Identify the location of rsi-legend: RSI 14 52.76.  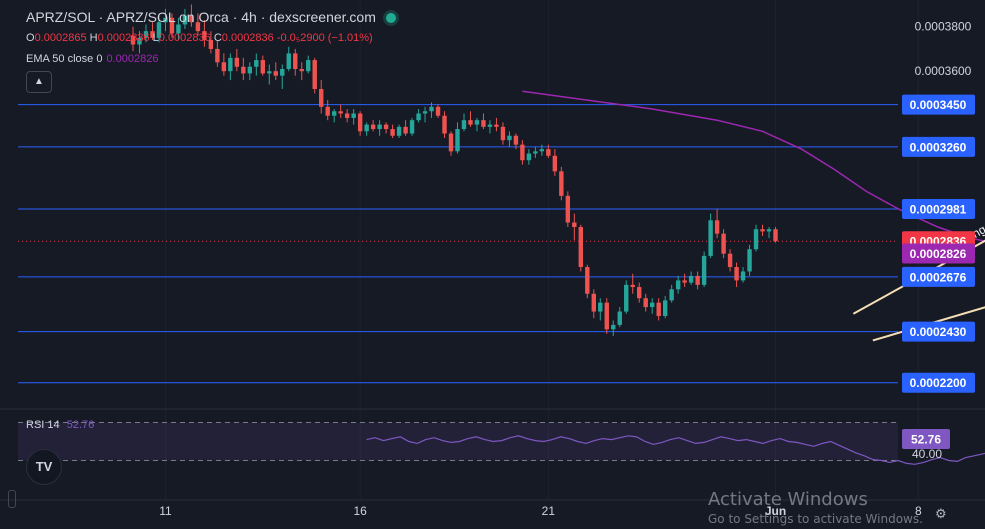
(60, 425).